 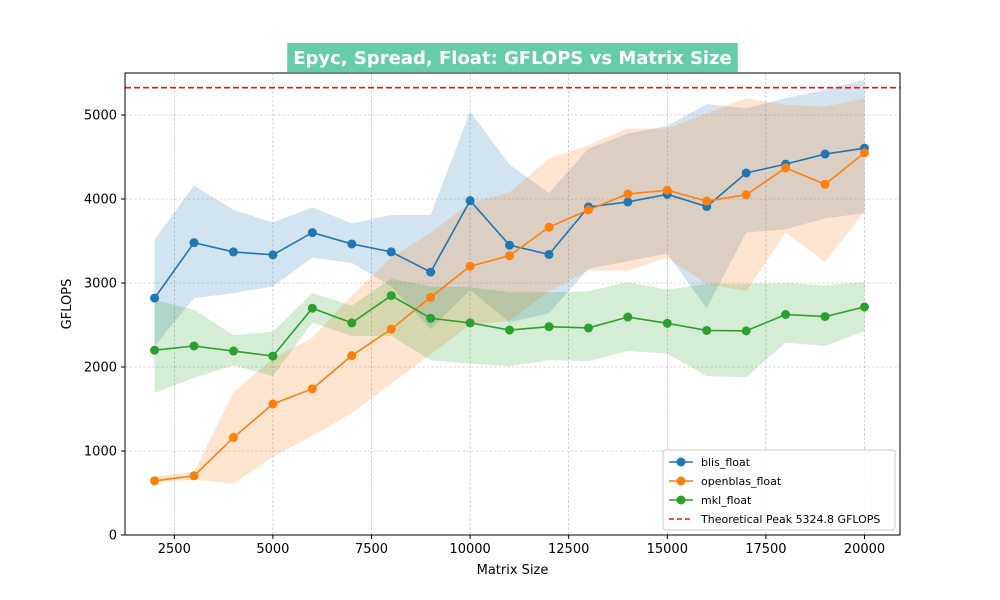 What do you see at coordinates (726, 500) in the screenshot?
I see `legend-label: mkl_float` at bounding box center [726, 500].